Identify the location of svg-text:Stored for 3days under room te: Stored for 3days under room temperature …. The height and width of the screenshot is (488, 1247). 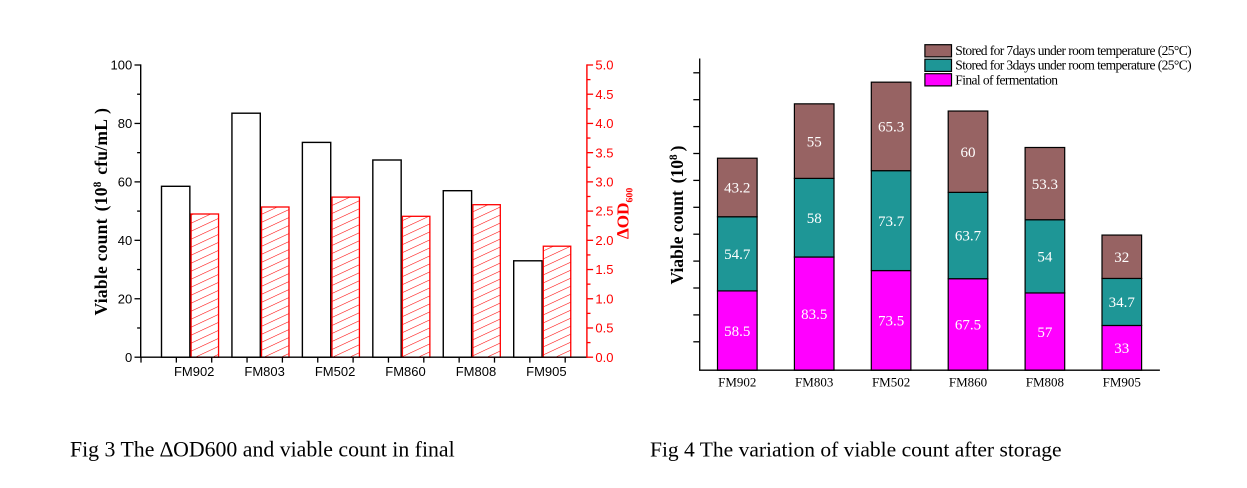
(1073, 65).